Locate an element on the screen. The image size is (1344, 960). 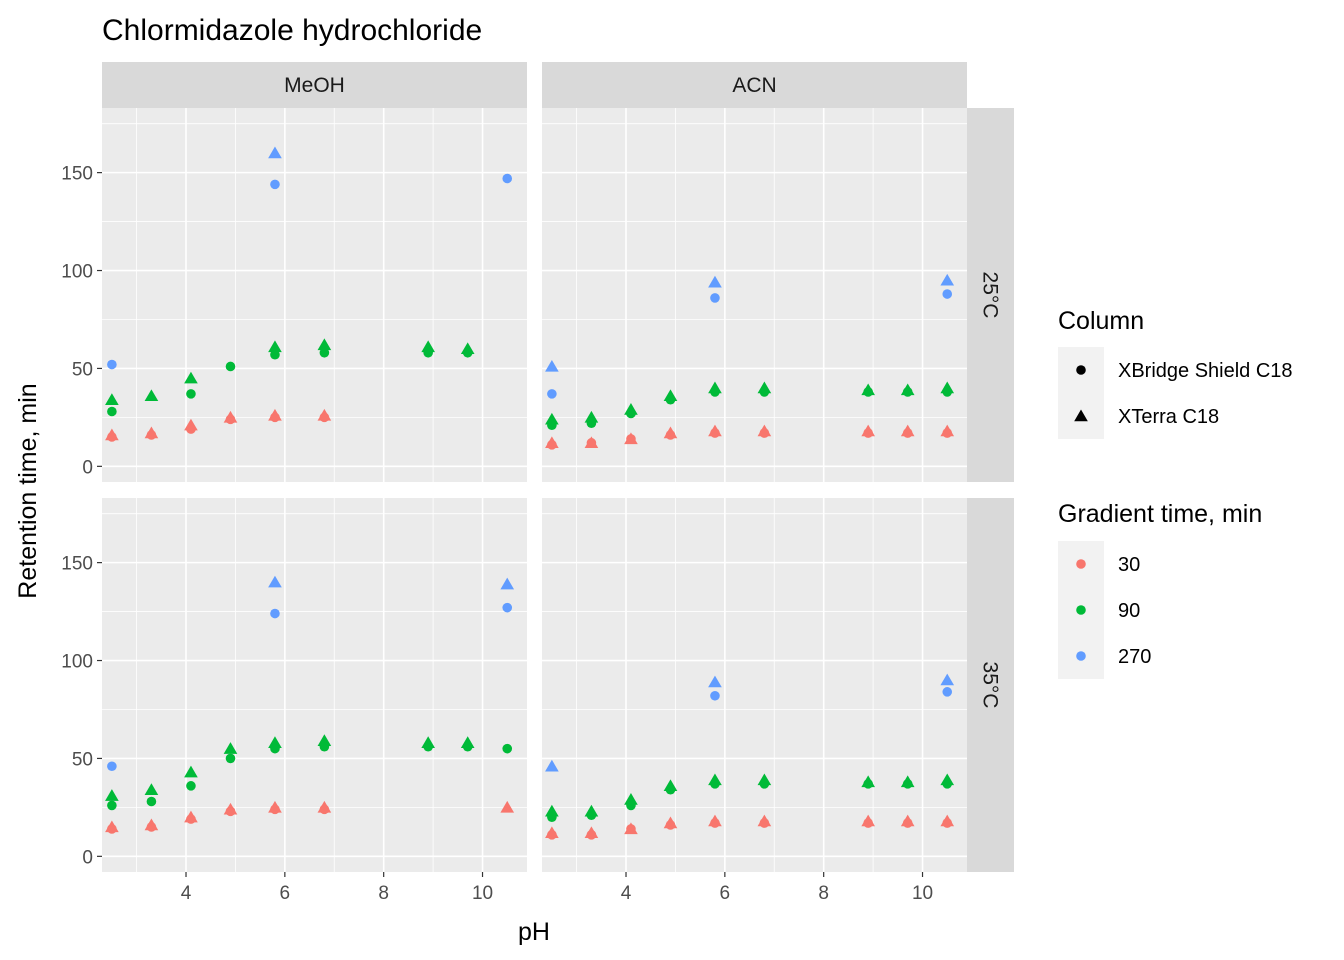
facet-panel: 4 6 8 10 is located at coordinates (754, 701).